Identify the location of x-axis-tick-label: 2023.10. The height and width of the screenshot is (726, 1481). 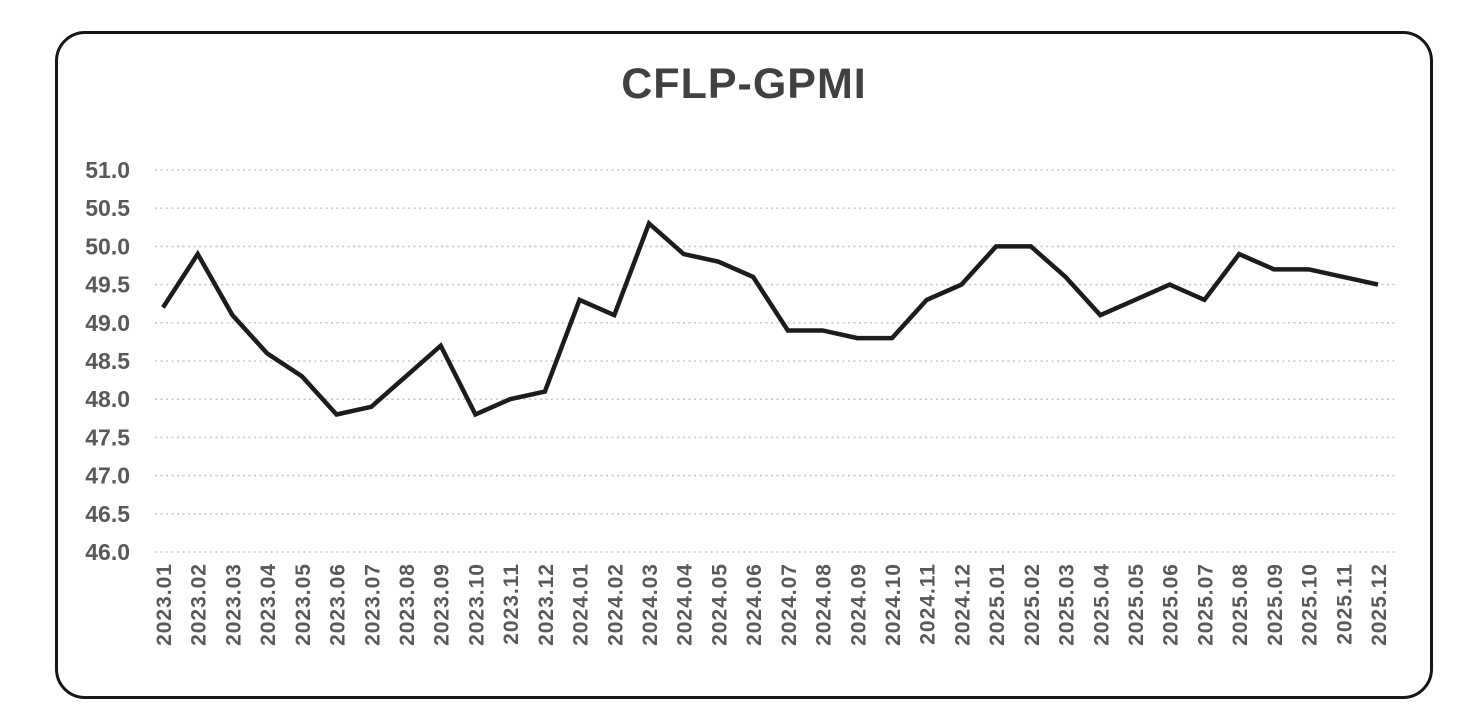
(476, 604).